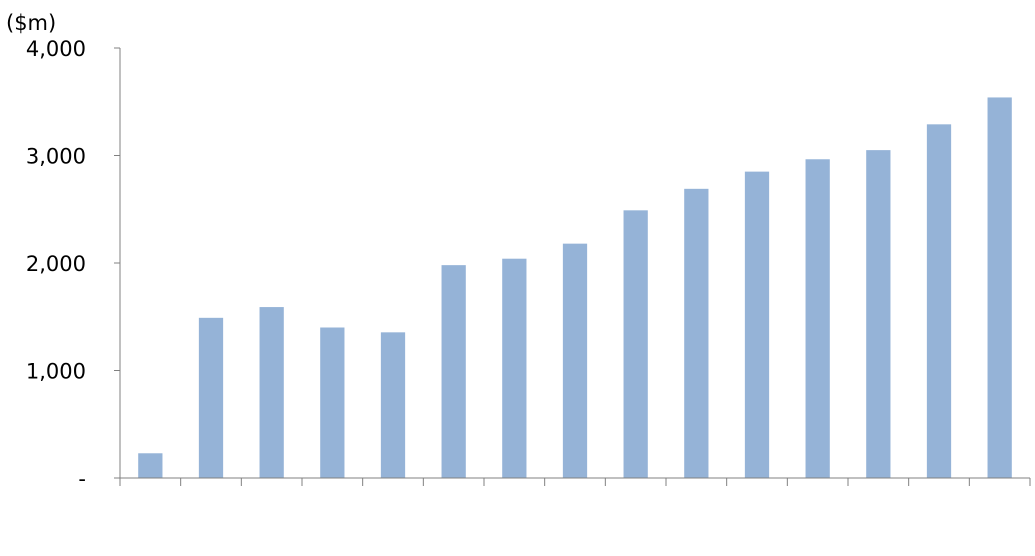  Describe the element at coordinates (56, 157) in the screenshot. I see `y-tick-label: 3,000` at that location.